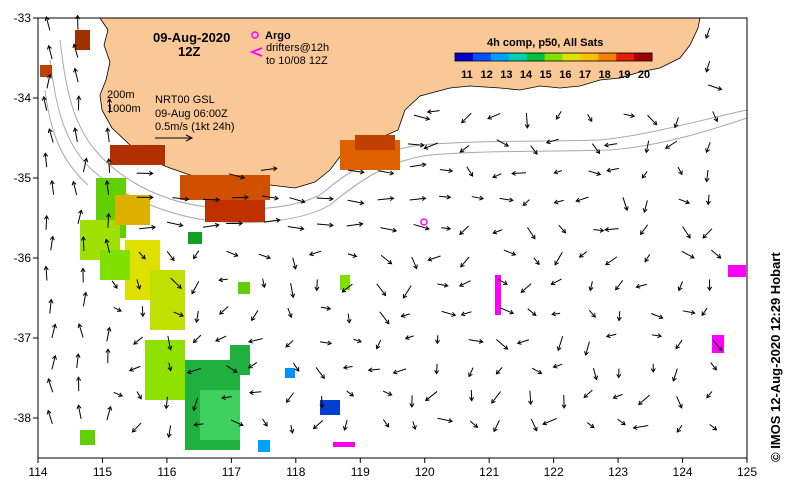 Image resolution: width=790 pixels, height=492 pixels. What do you see at coordinates (189, 51) in the screenshot?
I see `map-time: 12Z` at bounding box center [189, 51].